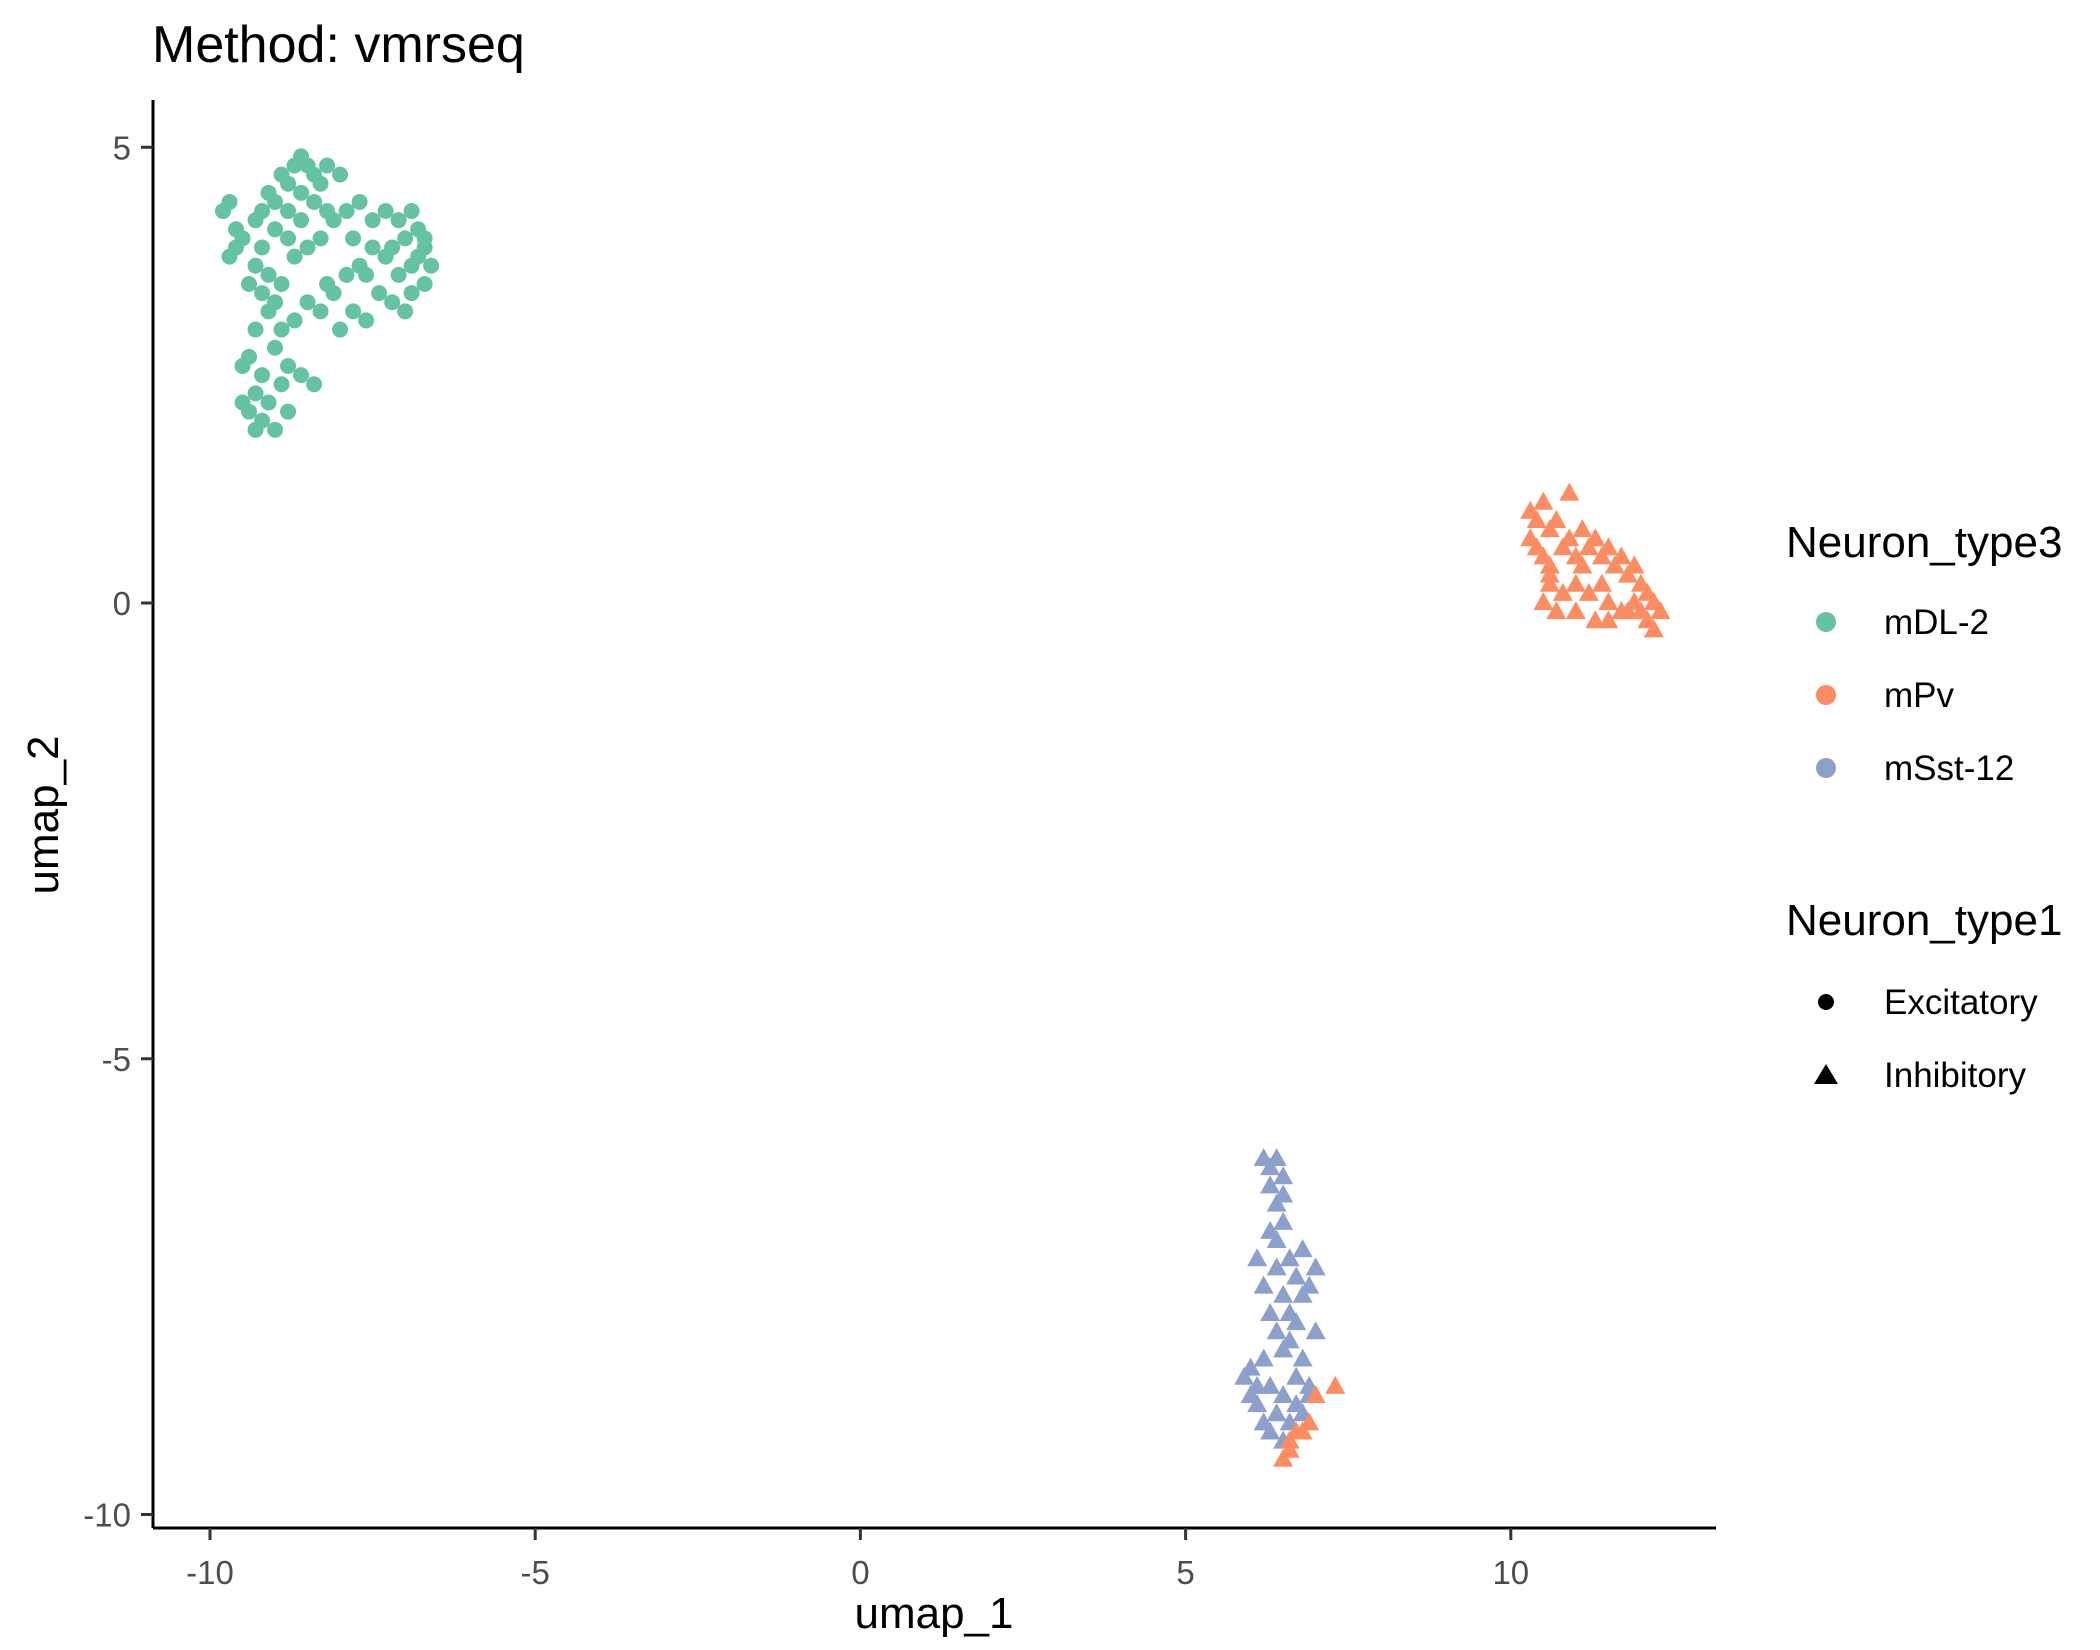 This screenshot has height=1650, width=2100. Describe the element at coordinates (1826, 768) in the screenshot. I see `legend-key-msst12` at that location.